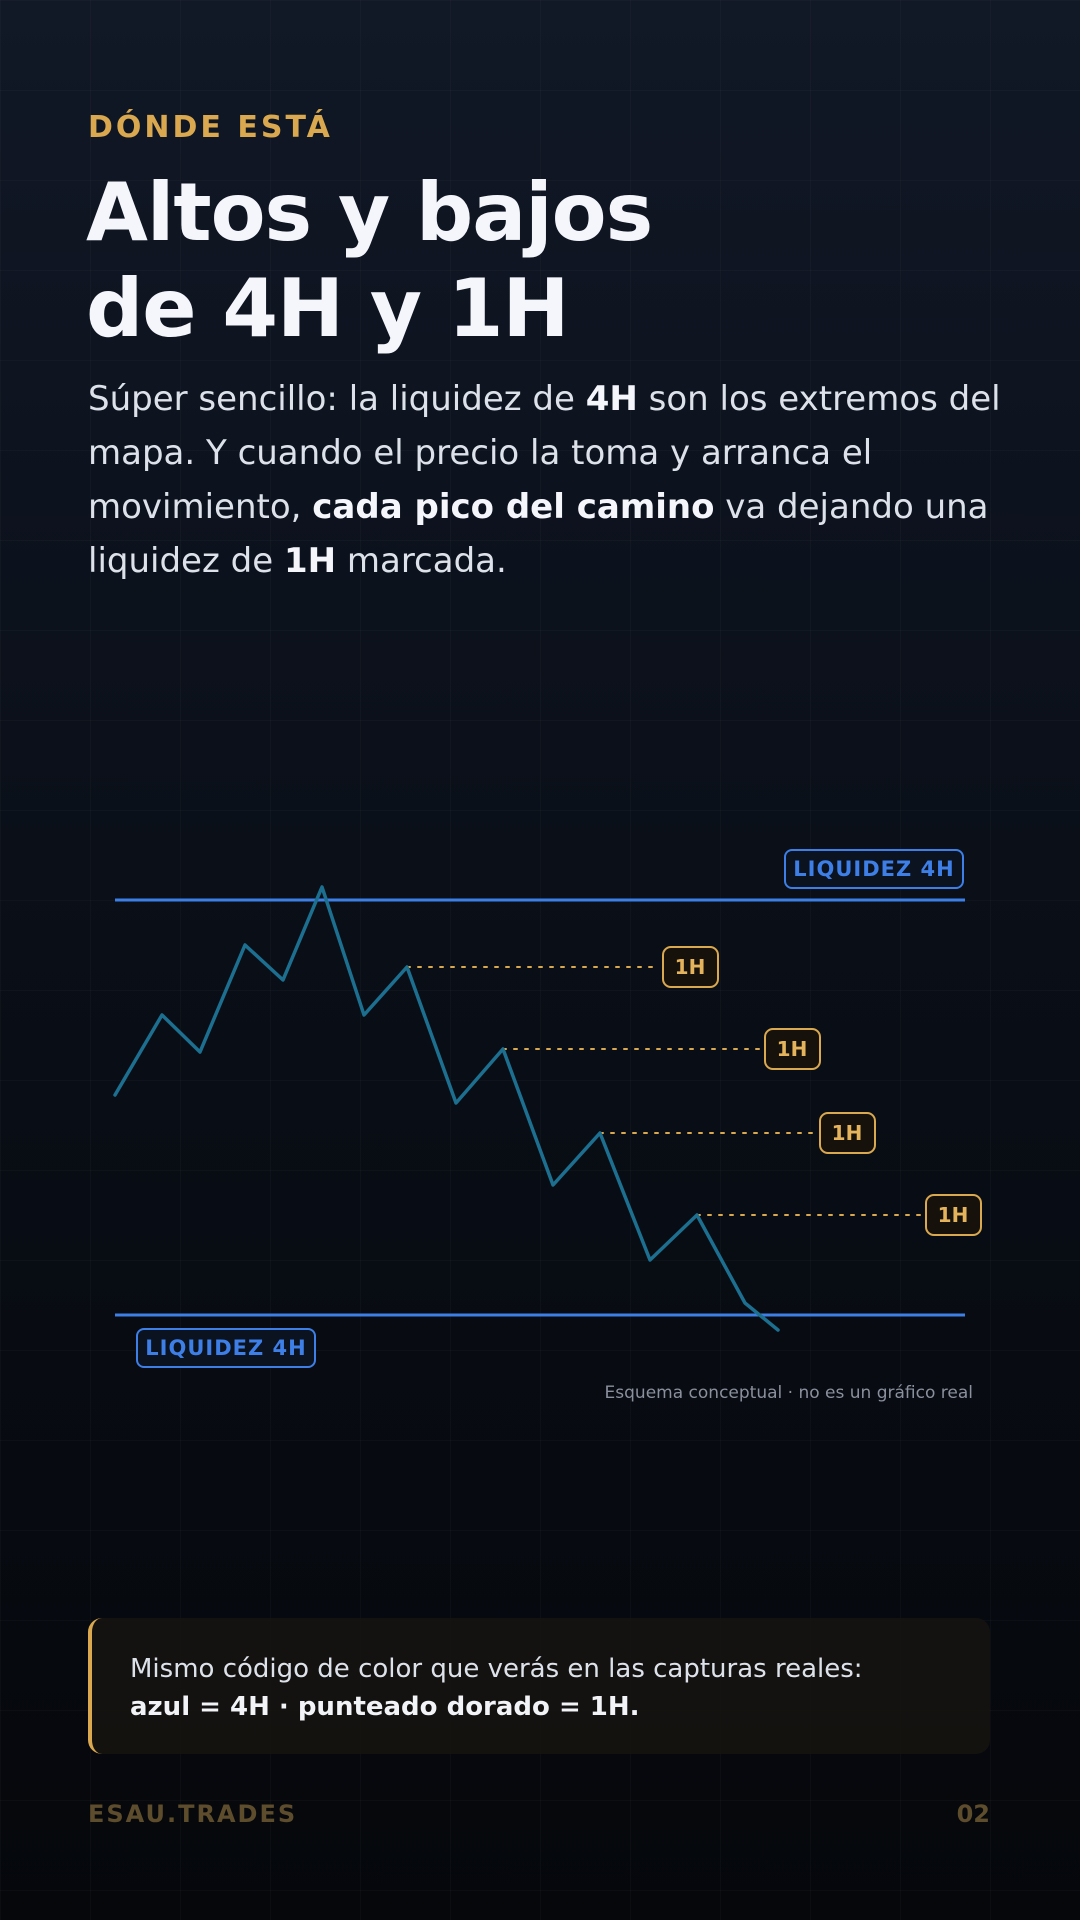  I want to click on liquidity-4h-bottom-label: LIQUIDEZ 4H, so click(225, 1348).